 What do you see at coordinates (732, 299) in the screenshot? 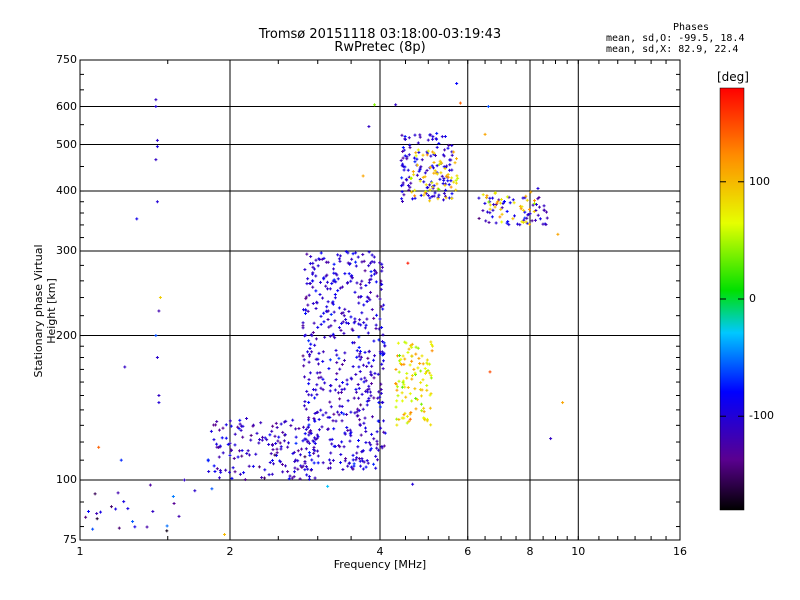
I see `colorbar-ticks` at bounding box center [732, 299].